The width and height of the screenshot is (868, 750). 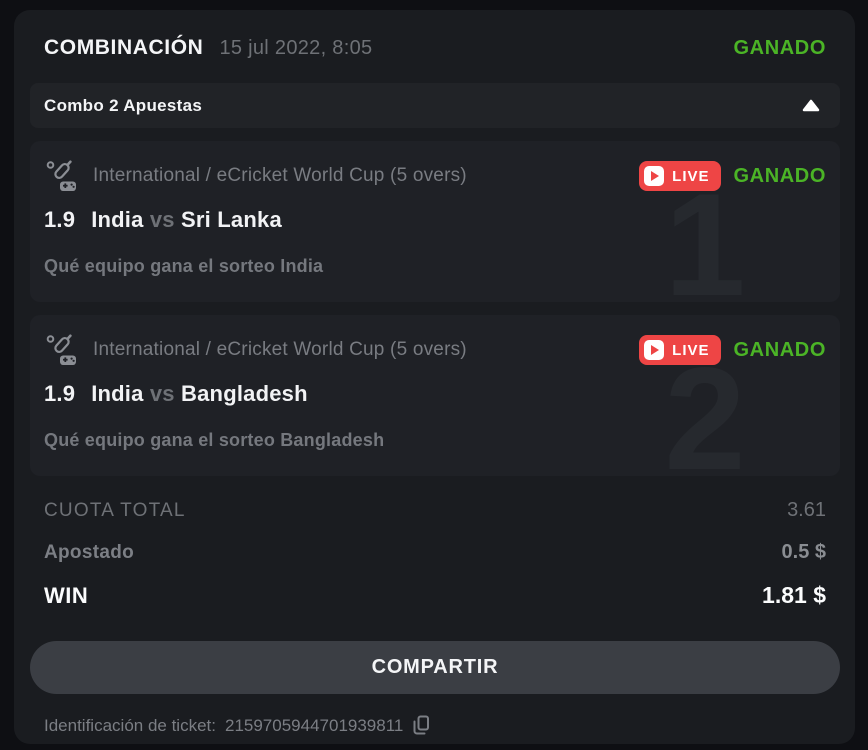 What do you see at coordinates (184, 266) in the screenshot?
I see `bet-market: Qué equipo gana el sorteo India` at bounding box center [184, 266].